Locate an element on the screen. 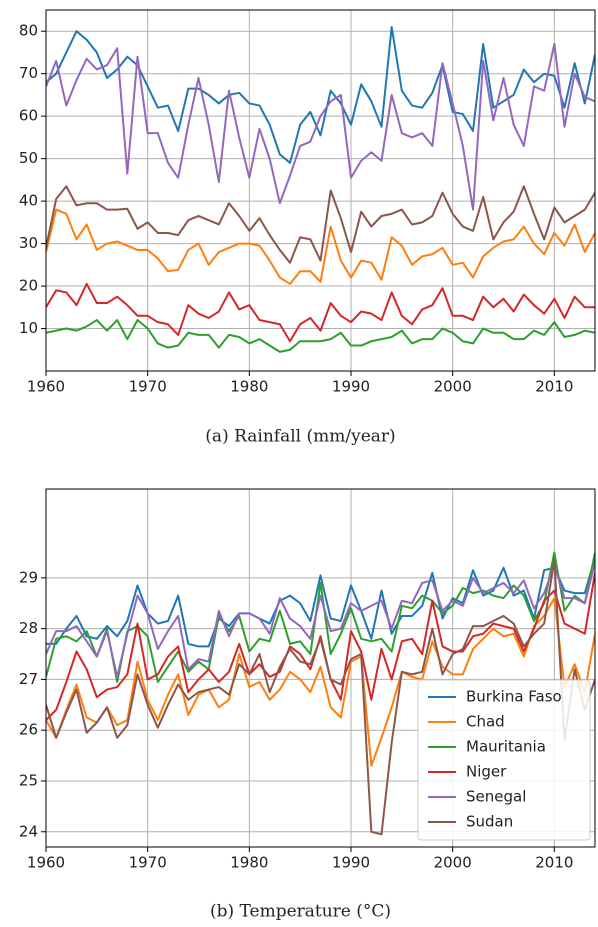 Image resolution: width=598 pixels, height=927 pixels. y-tick-label: 27 is located at coordinates (28, 679).